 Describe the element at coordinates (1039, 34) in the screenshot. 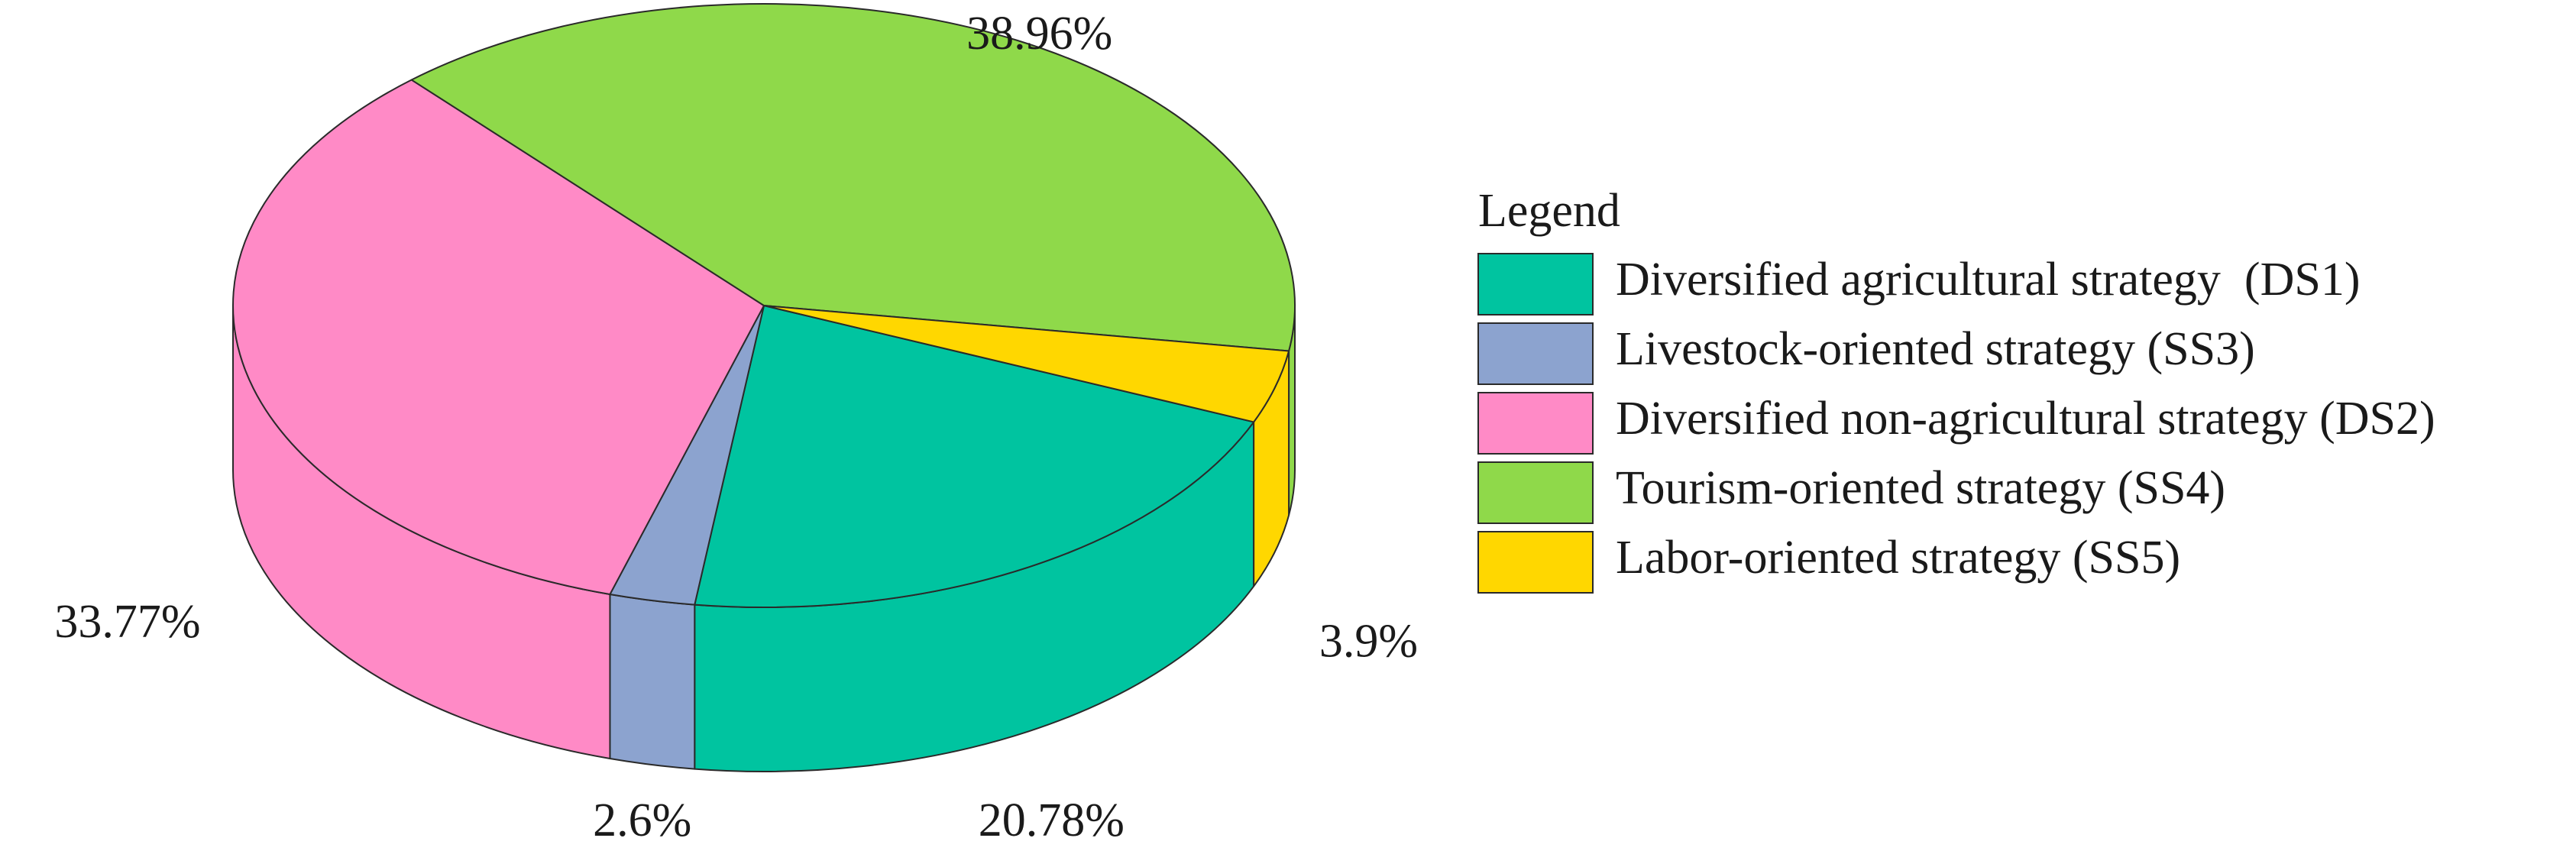

I see `value-label: 38.96%` at that location.